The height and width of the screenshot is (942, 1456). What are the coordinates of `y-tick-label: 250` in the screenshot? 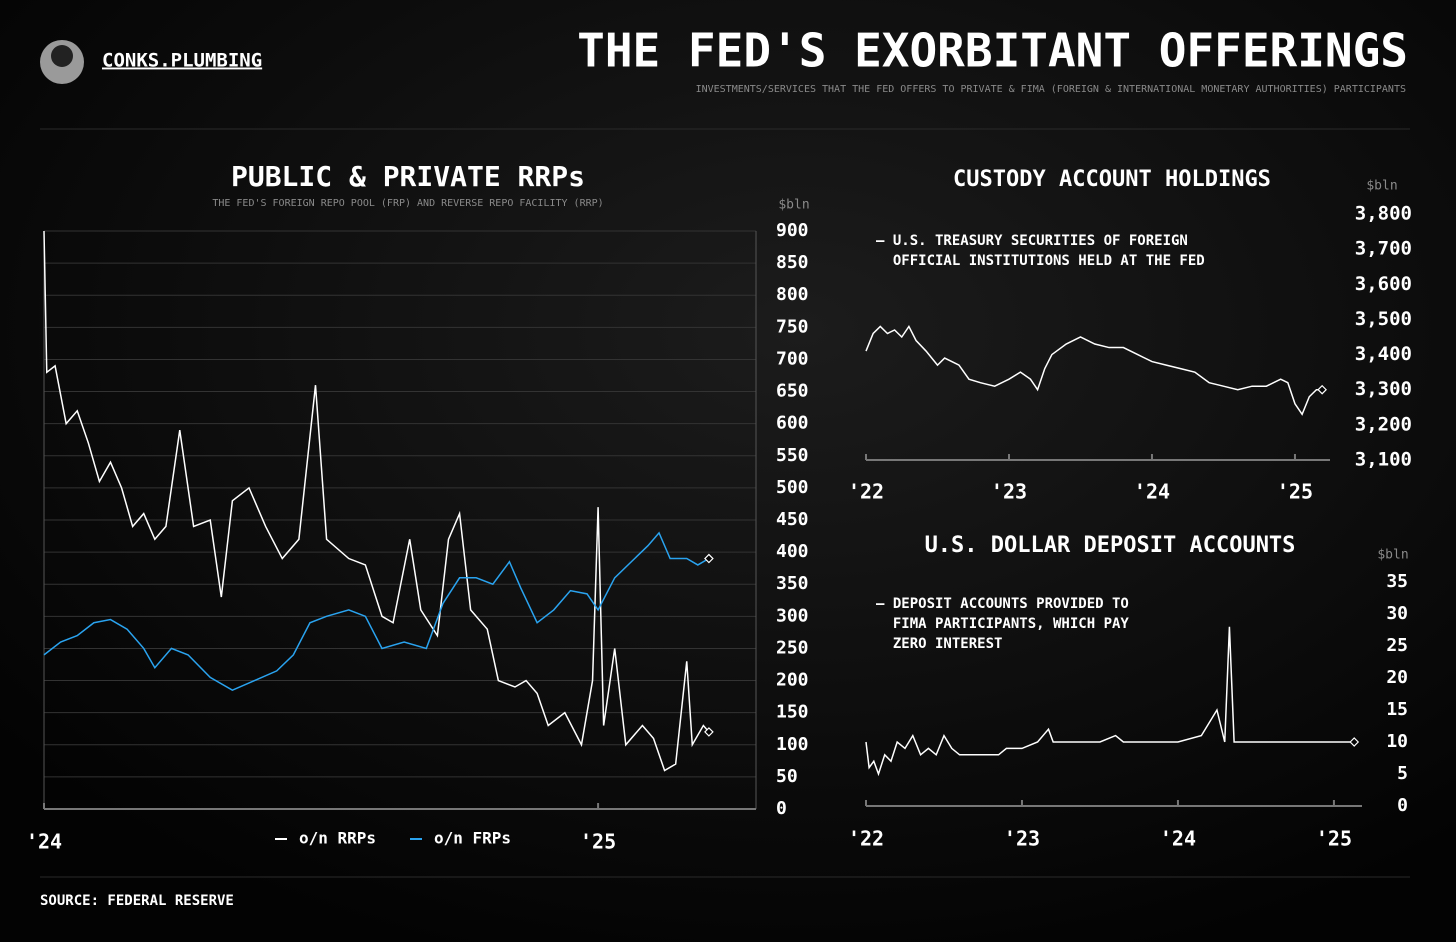 It's located at (792, 647).